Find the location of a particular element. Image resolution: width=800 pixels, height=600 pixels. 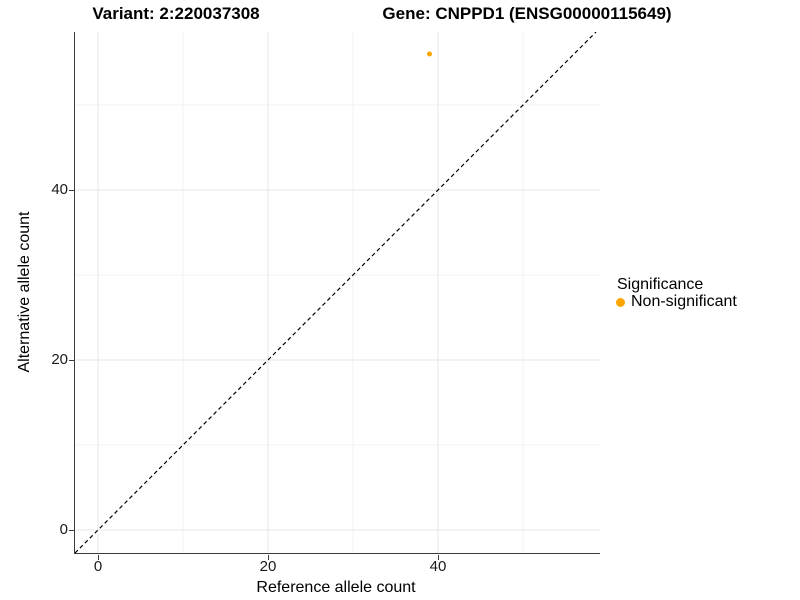

x-tick-label-20: 20 is located at coordinates (268, 566).